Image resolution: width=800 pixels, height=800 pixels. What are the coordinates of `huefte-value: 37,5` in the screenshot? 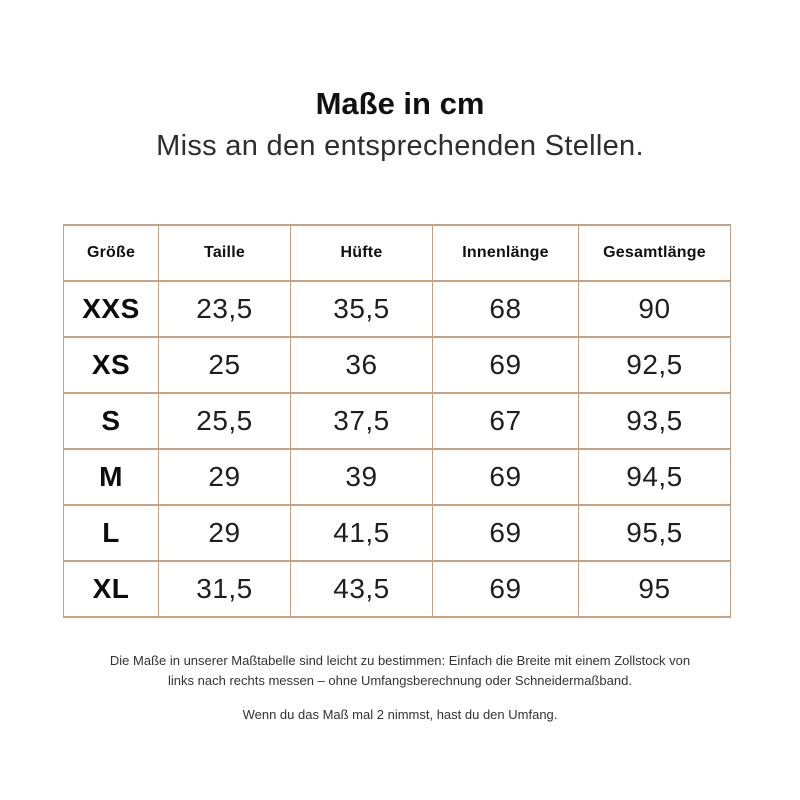 It's located at (361, 421).